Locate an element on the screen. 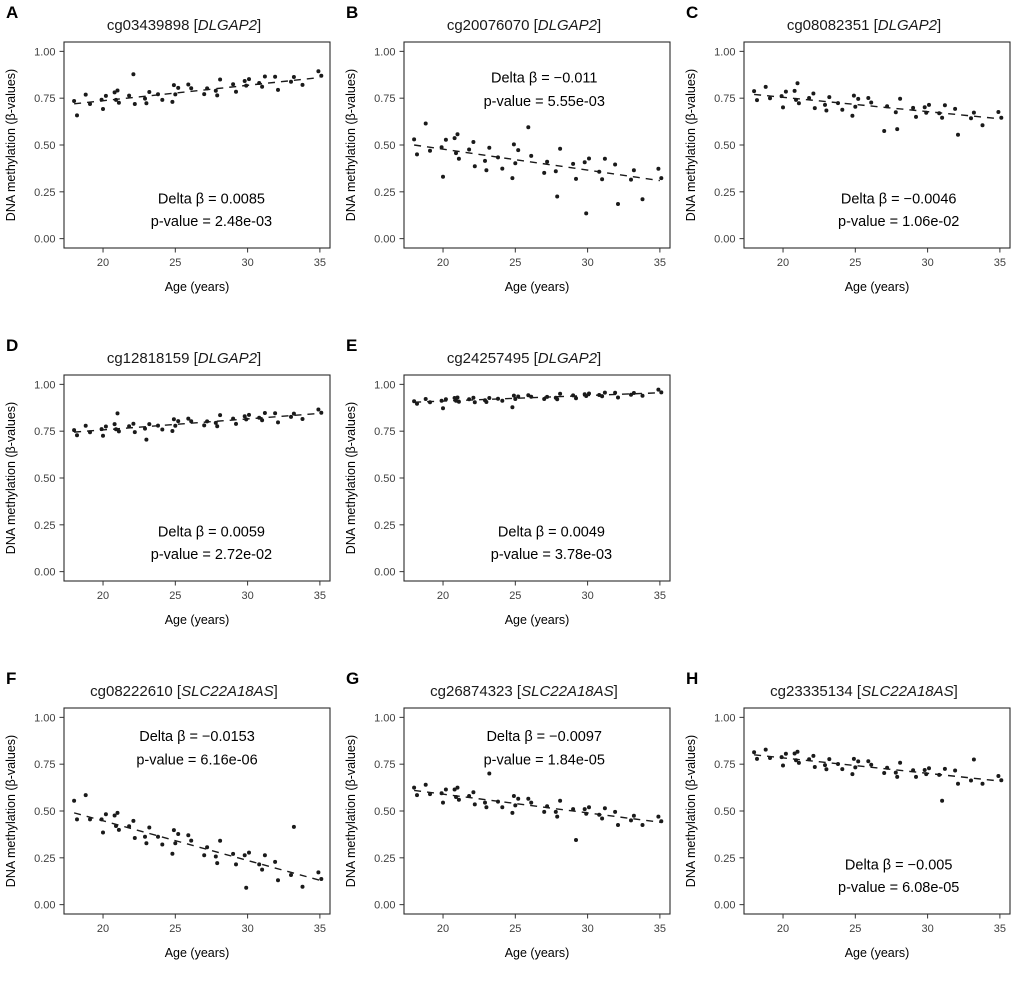 The height and width of the screenshot is (1001, 1020). data-points is located at coordinates (878, 109).